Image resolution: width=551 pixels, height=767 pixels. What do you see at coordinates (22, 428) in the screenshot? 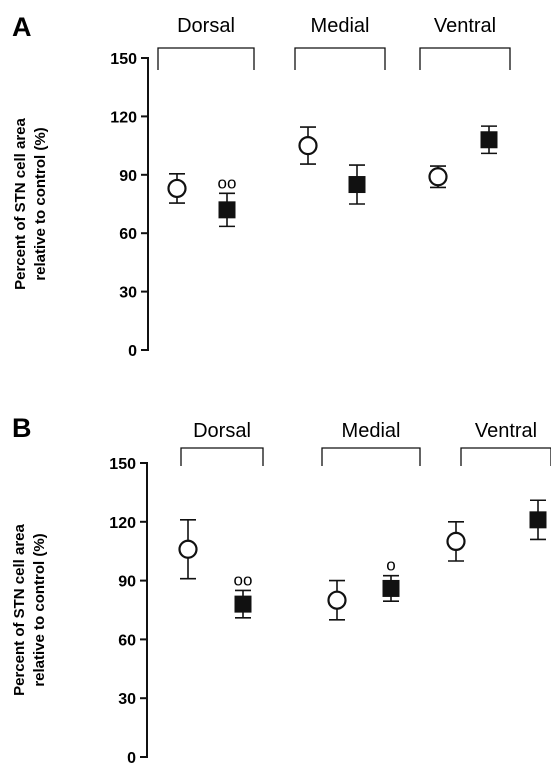
I see `panel-letter: B` at bounding box center [22, 428].